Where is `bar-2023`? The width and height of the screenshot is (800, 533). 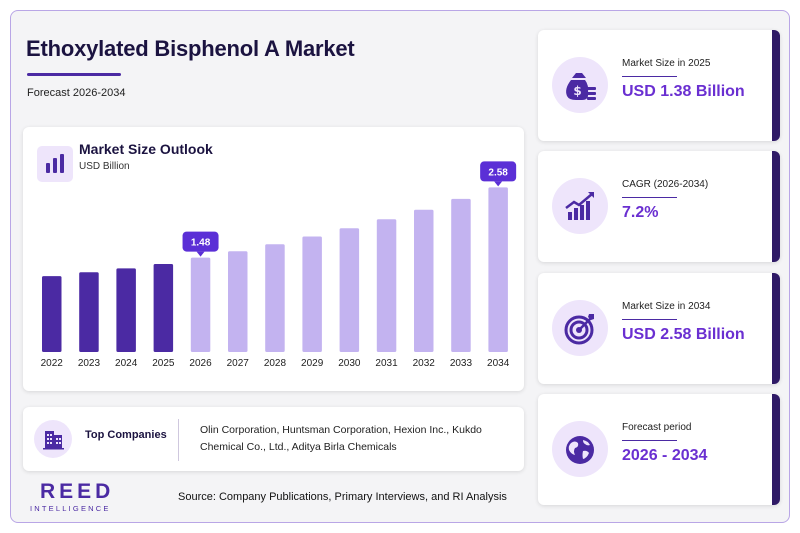 bar-2023 is located at coordinates (89, 312).